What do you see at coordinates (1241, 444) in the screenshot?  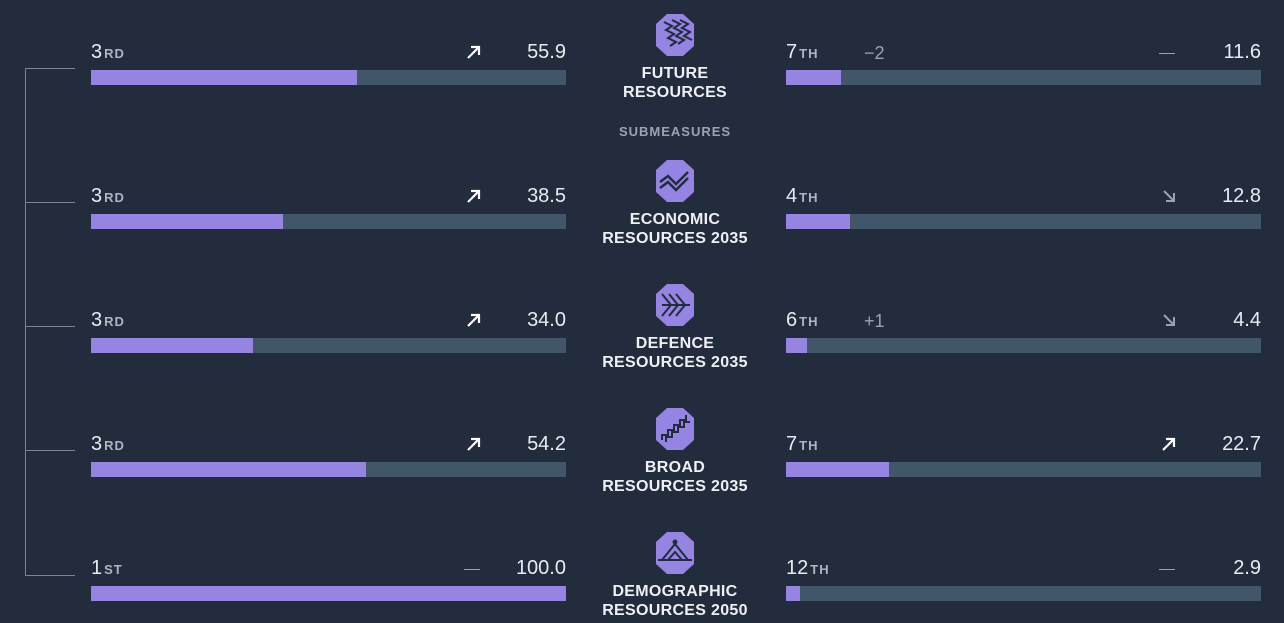 I see `score-value: 22.7` at bounding box center [1241, 444].